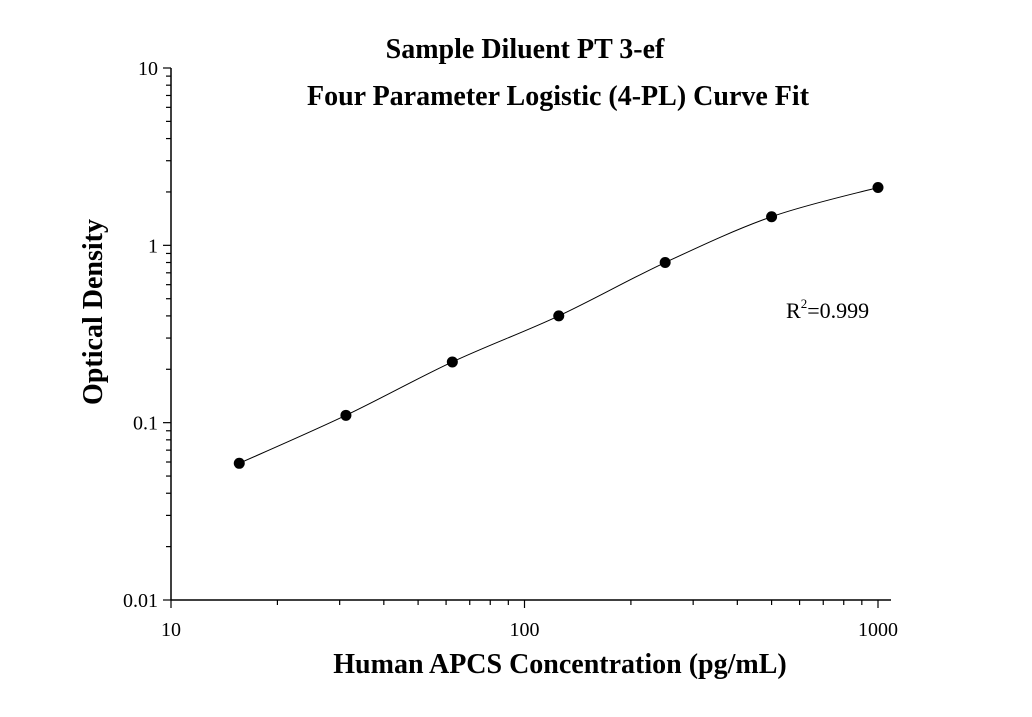  Describe the element at coordinates (153, 246) in the screenshot. I see `y-tick-label: 1` at that location.